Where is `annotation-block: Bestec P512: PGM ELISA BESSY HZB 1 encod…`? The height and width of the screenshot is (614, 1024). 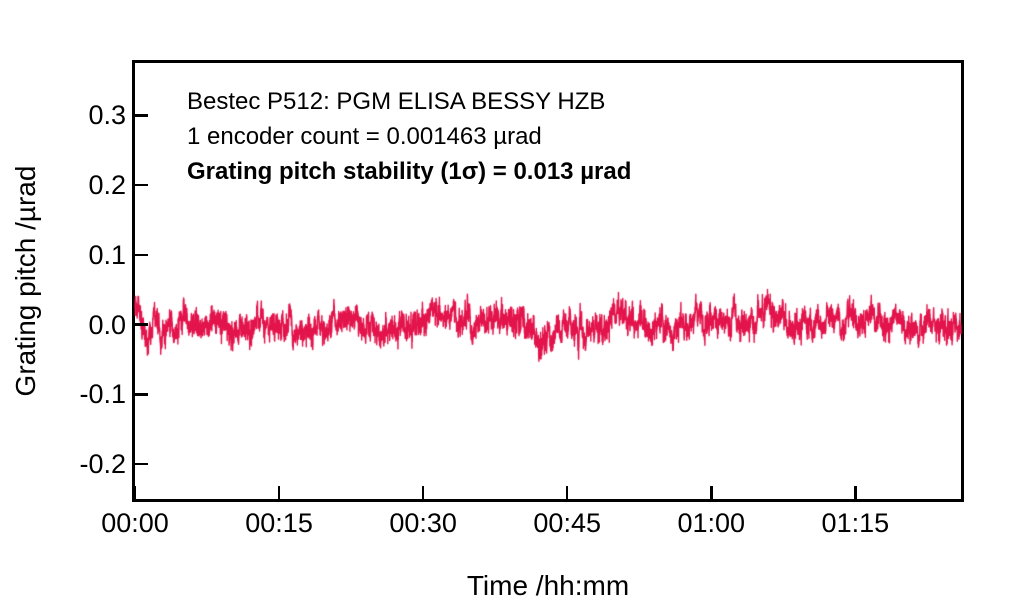 annotation-block: Bestec P512: PGM ELISA BESSY HZB 1 encod… is located at coordinates (409, 136).